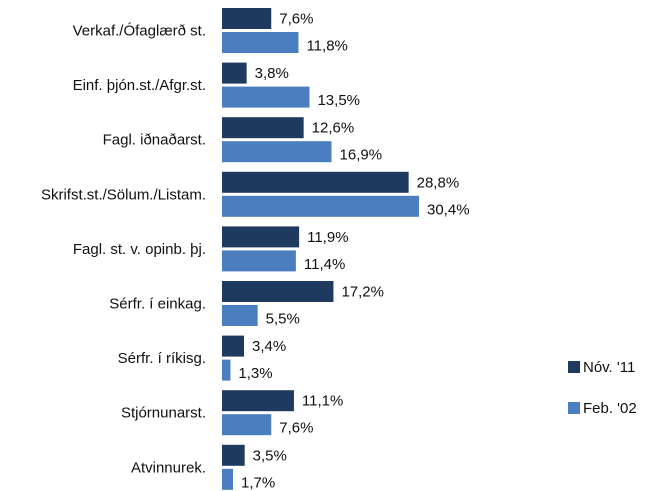 Image resolution: width=653 pixels, height=491 pixels. What do you see at coordinates (162, 358) in the screenshot?
I see `category-label: Sérfr. í ríkisg.` at bounding box center [162, 358].